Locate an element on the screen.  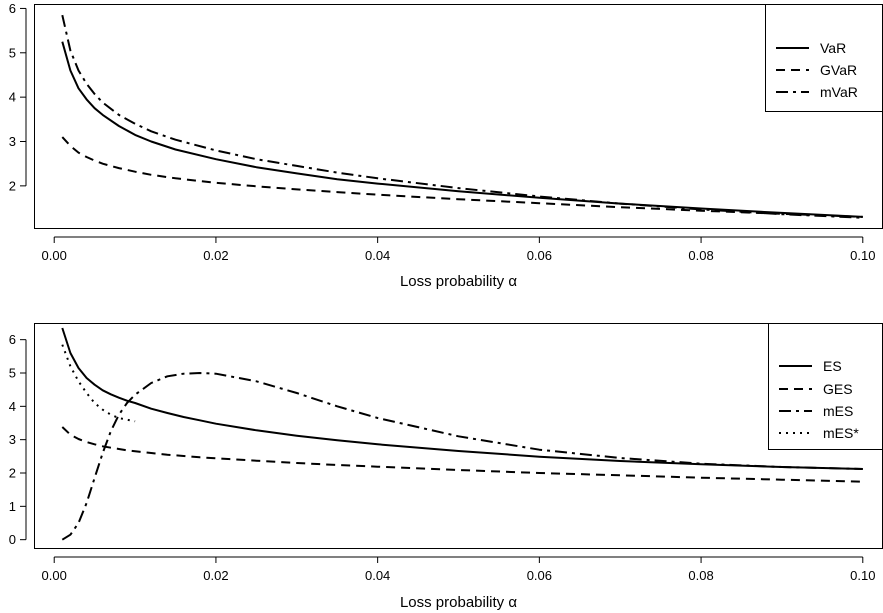
legend-label: GVaR is located at coordinates (838, 70).